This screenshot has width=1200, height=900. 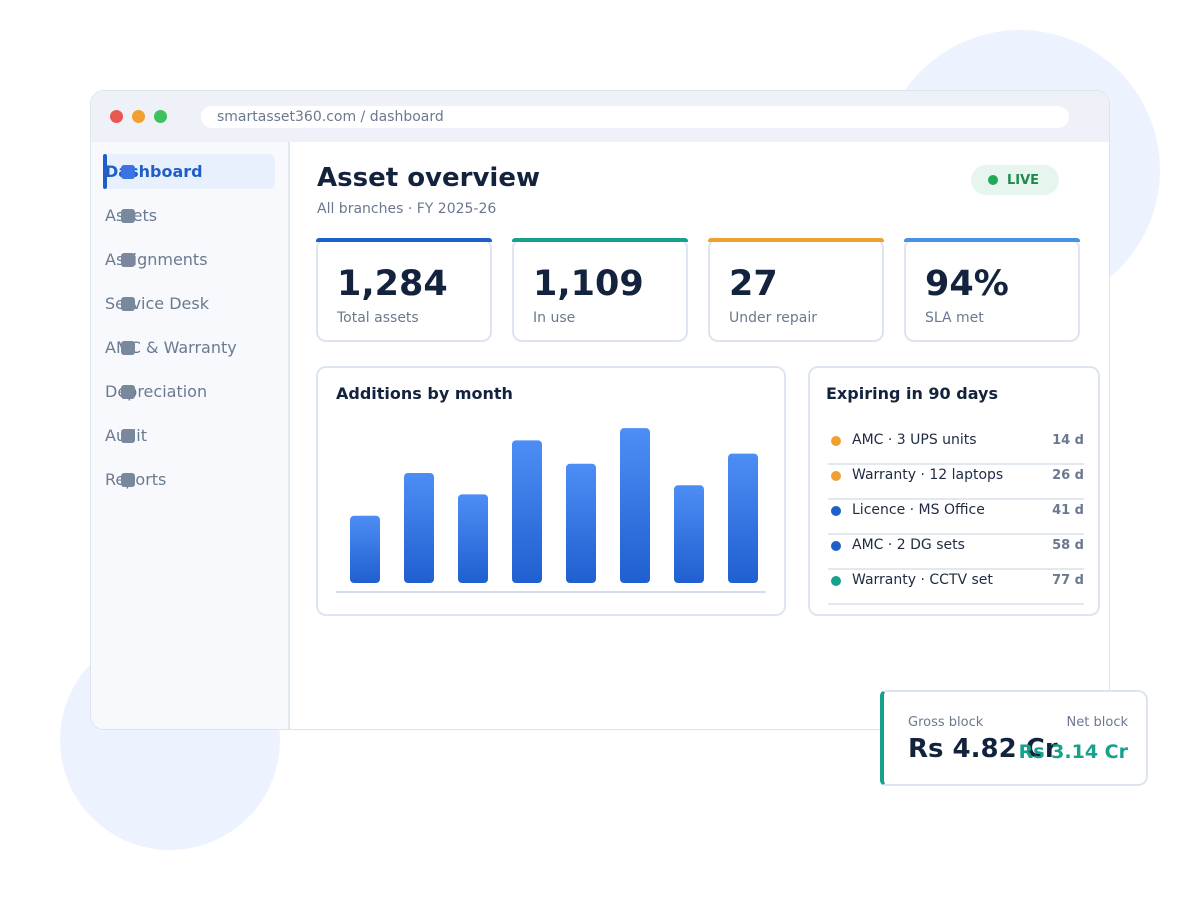 I want to click on live-badge: LIVE, so click(x=1015, y=180).